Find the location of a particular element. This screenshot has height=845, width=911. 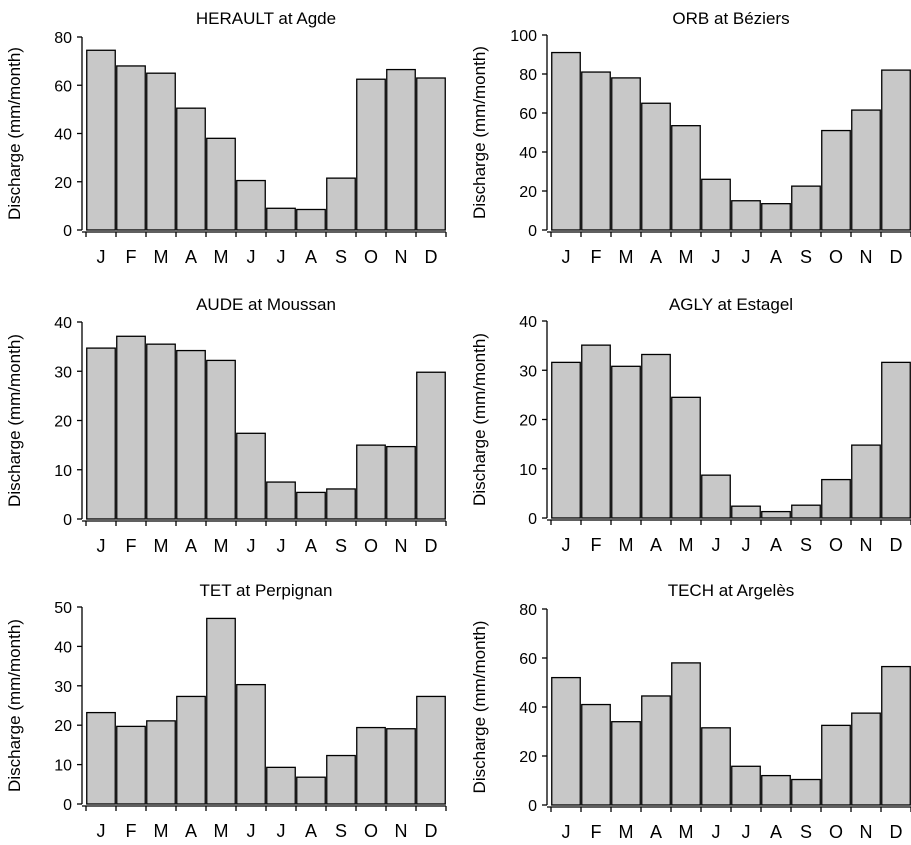

chart-title: AGLY at Estagel is located at coordinates (731, 304).